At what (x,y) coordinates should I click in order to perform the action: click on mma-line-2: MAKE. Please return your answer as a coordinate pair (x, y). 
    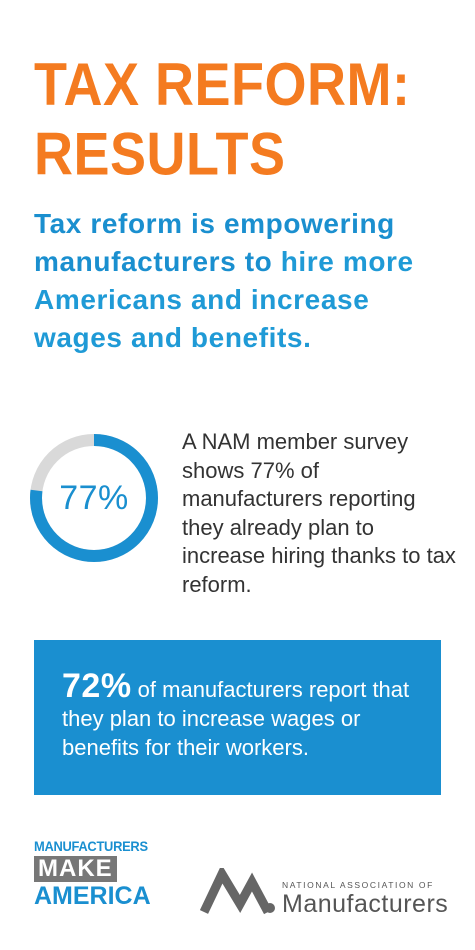
    Looking at the image, I should click on (75, 869).